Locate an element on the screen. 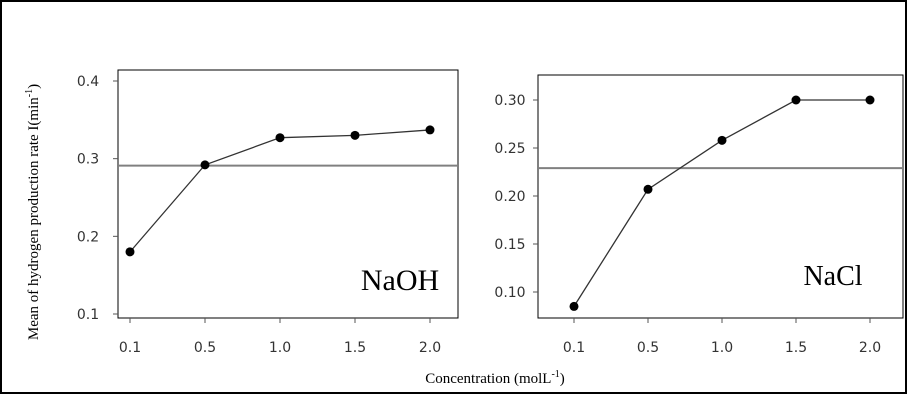 The height and width of the screenshot is (394, 907). x-tick-label-nacl-3: 1.5 is located at coordinates (796, 348).